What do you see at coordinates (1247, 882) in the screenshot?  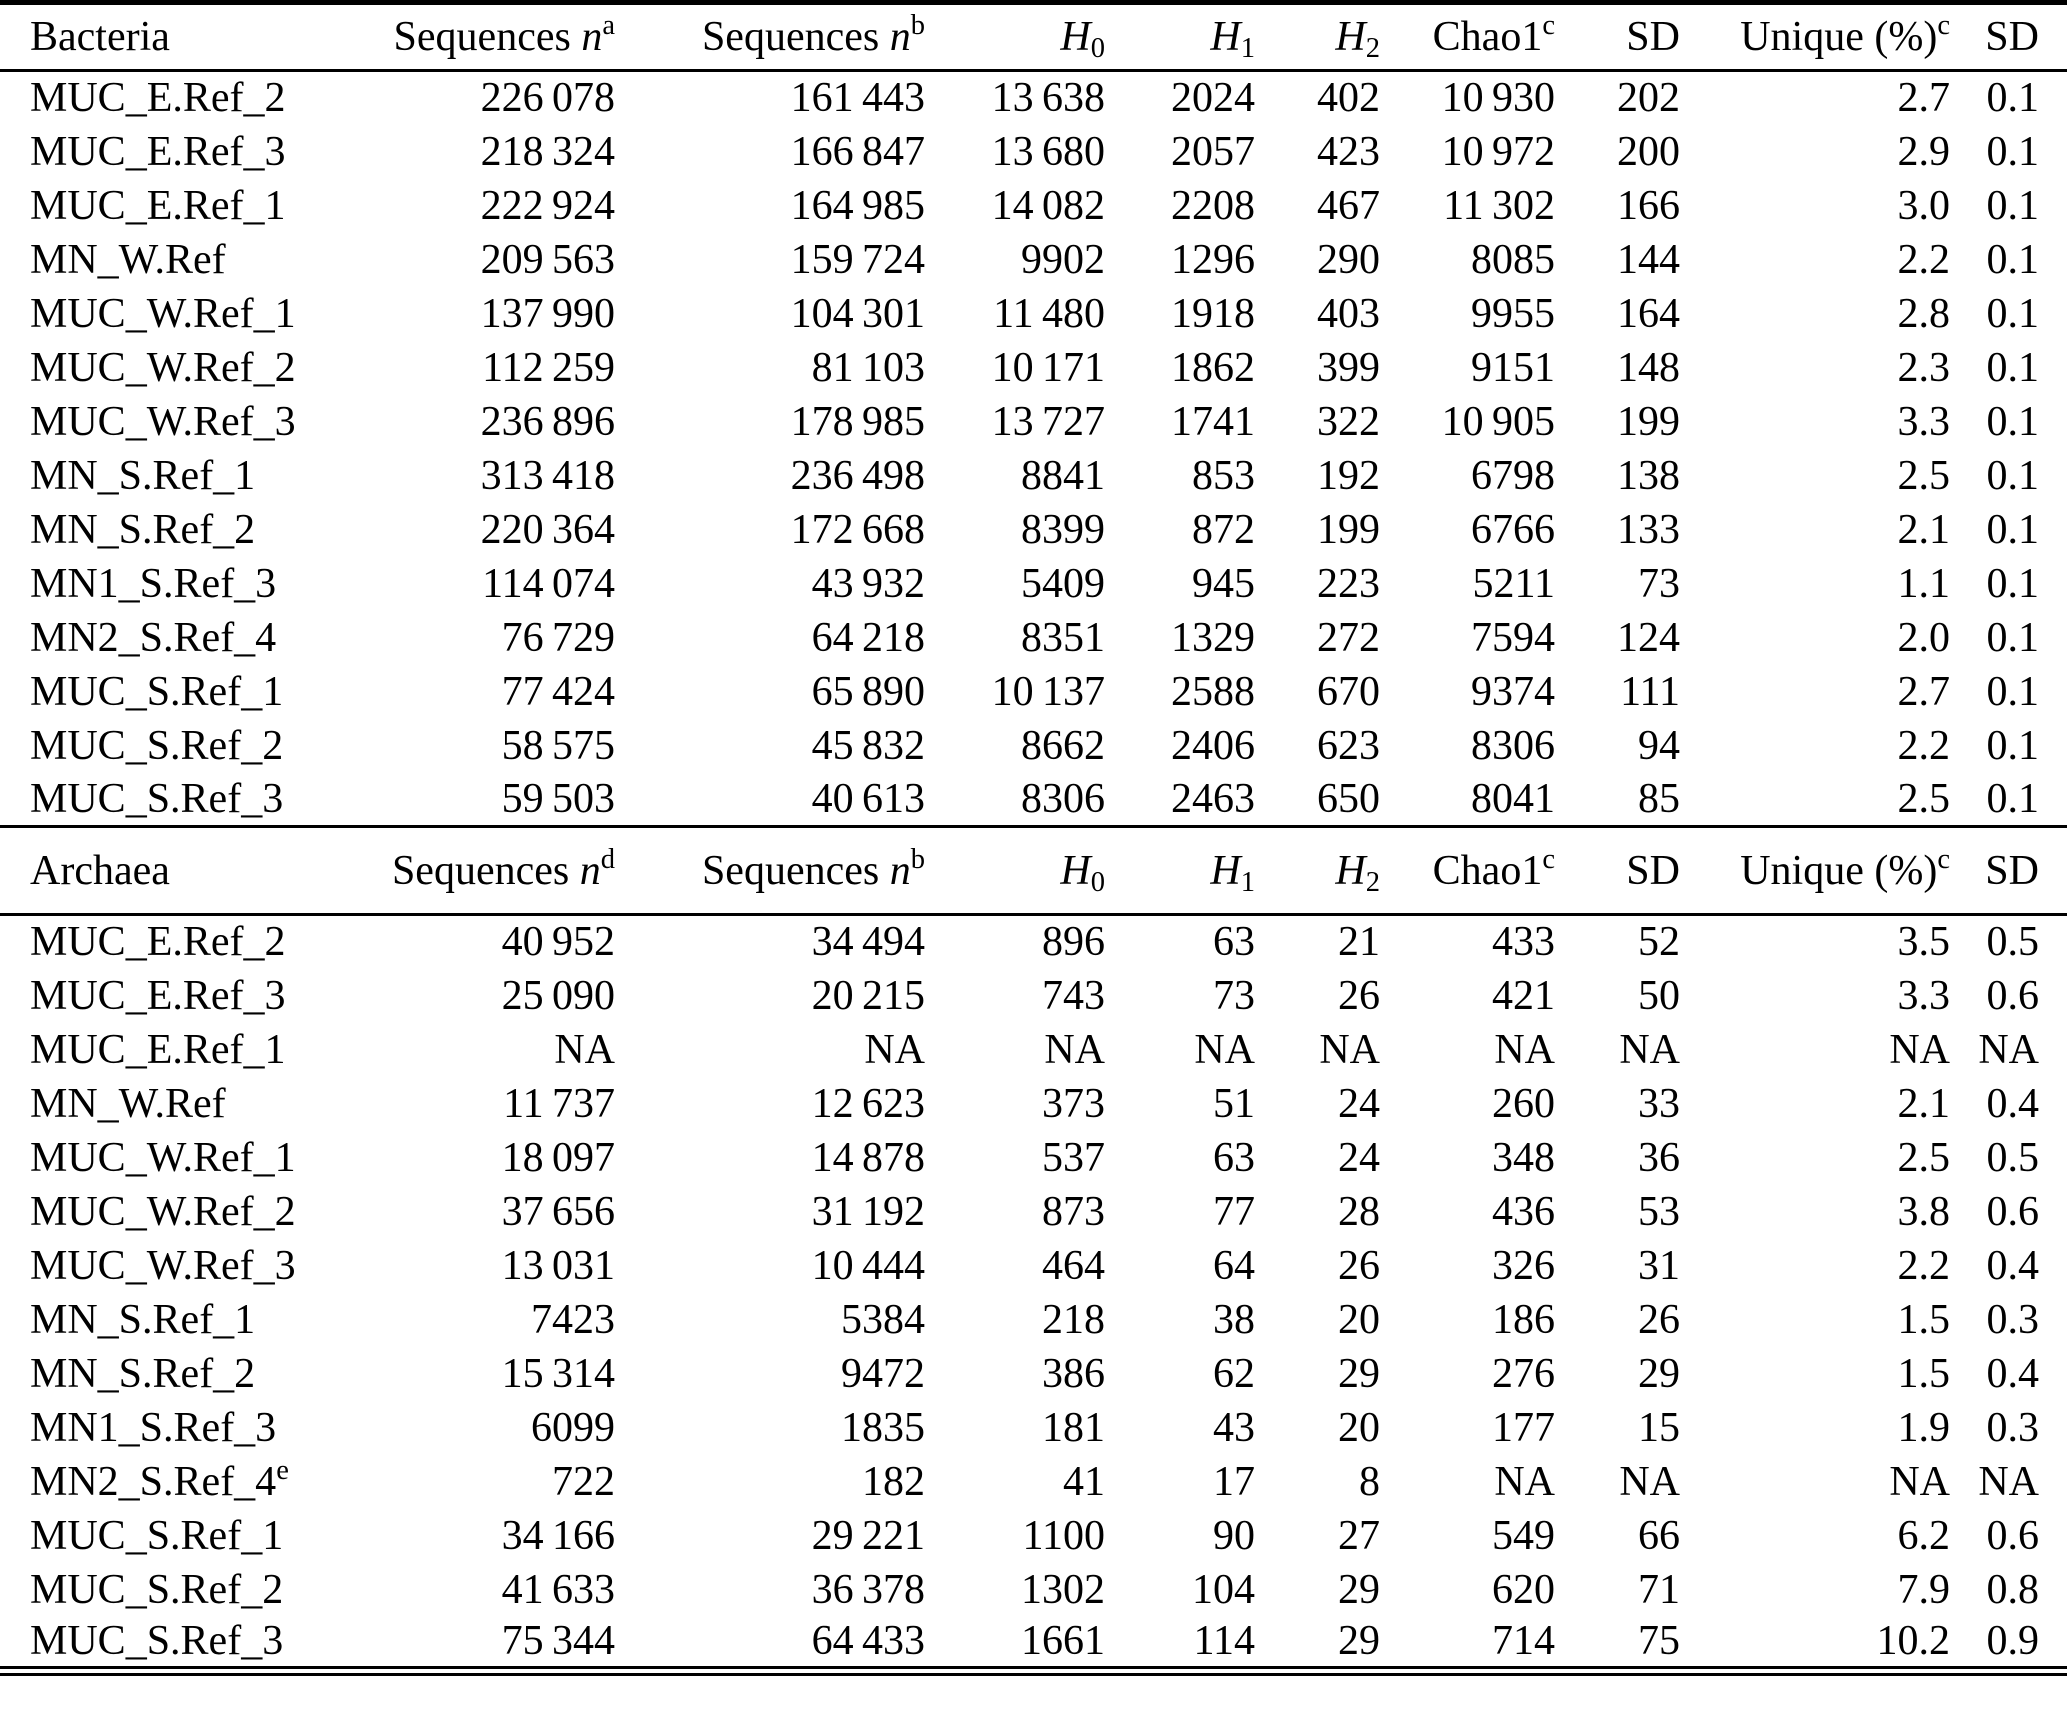 I see `header-text-segment: 1` at bounding box center [1247, 882].